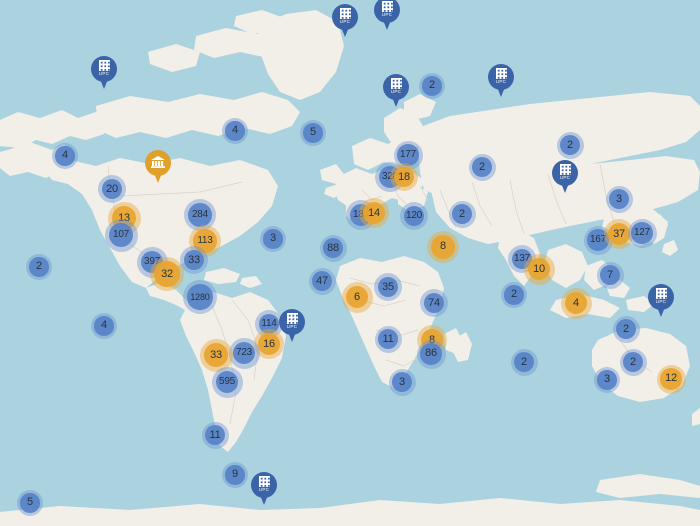 This screenshot has width=700, height=526. Describe the element at coordinates (404, 177) in the screenshot. I see `cluster-marker: 18` at that location.